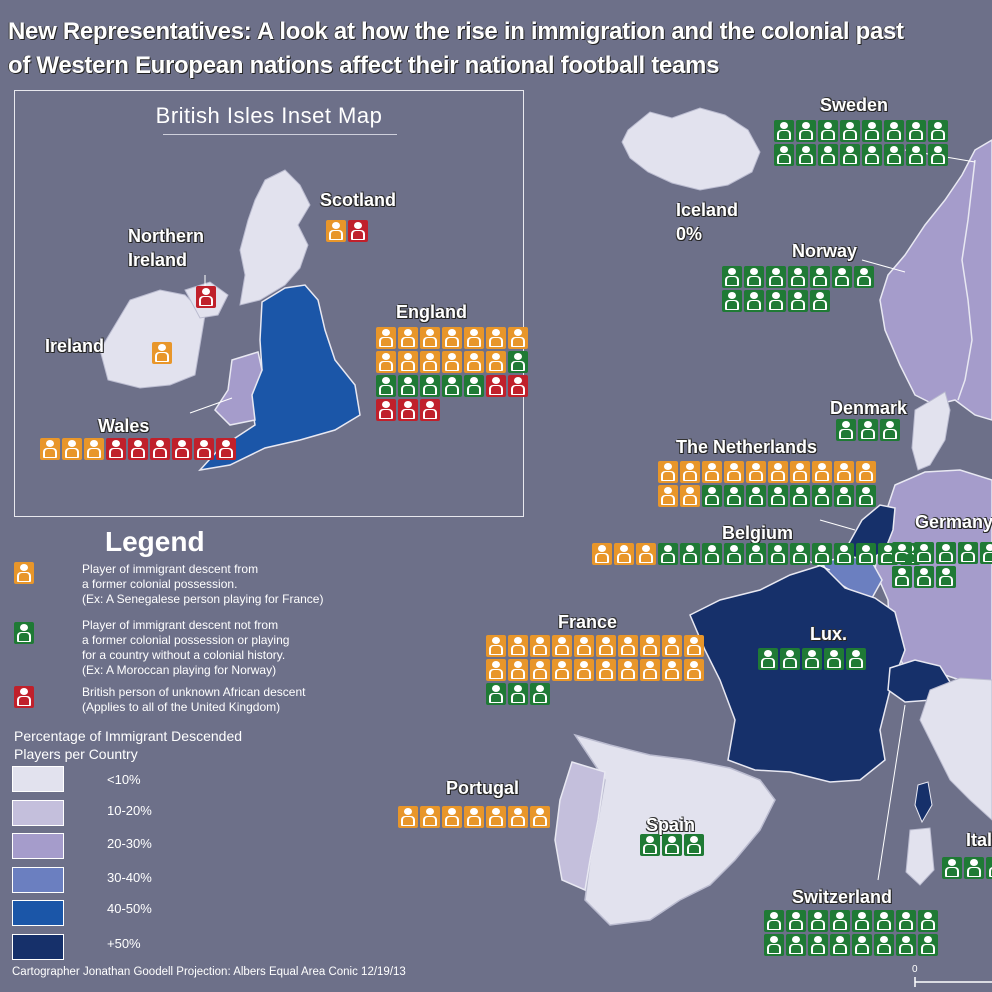 The height and width of the screenshot is (992, 992). I want to click on scotland-inset-shape, so click(275, 237).